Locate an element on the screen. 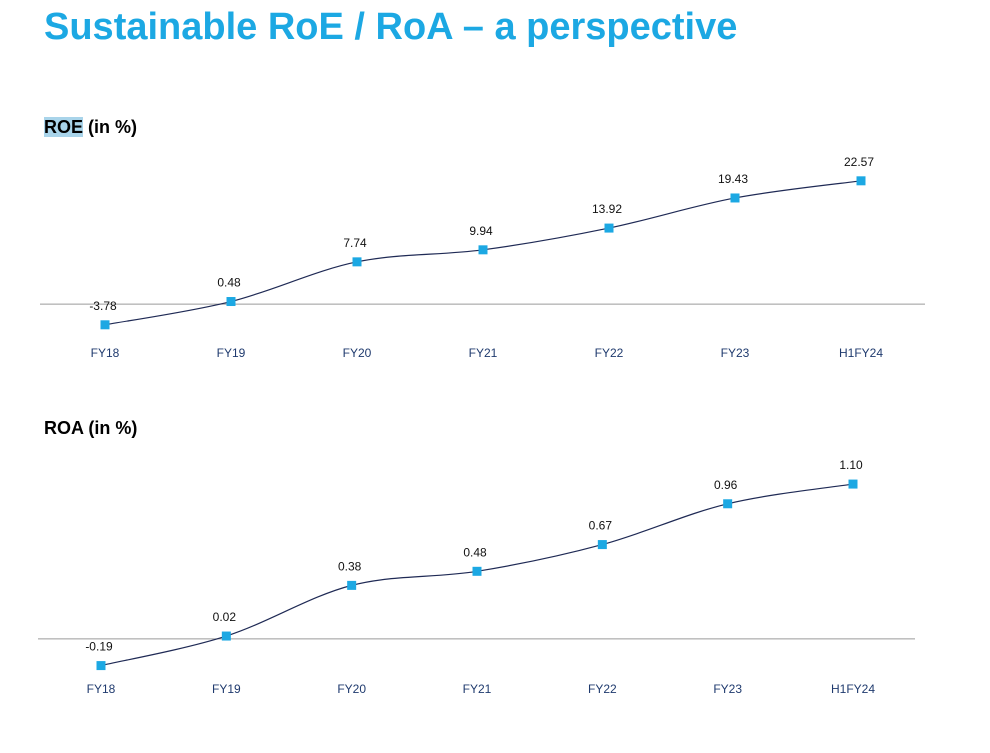  roa-x-tick-fy22: FY22 is located at coordinates (602, 689).